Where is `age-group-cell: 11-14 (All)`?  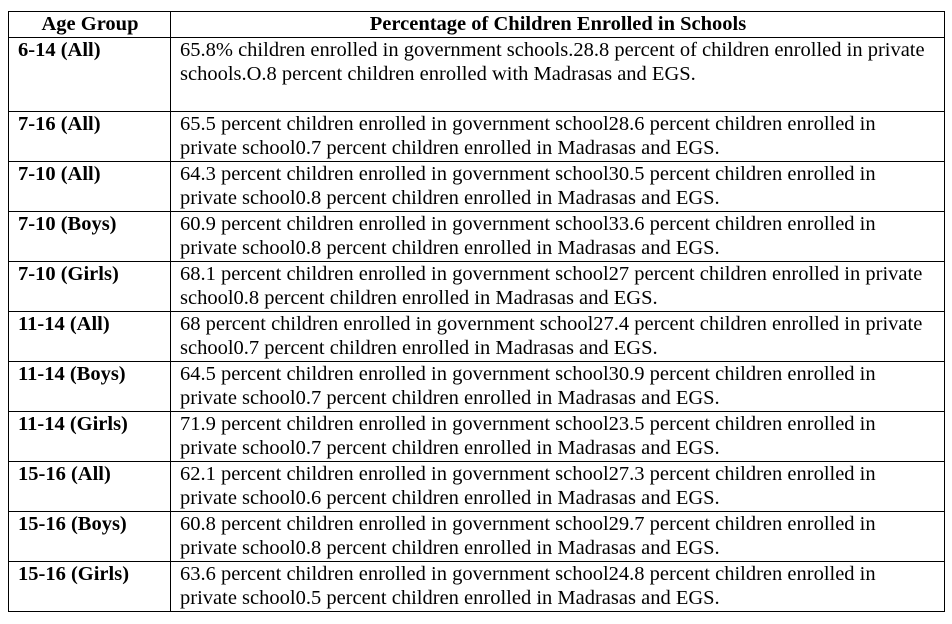
age-group-cell: 11-14 (All) is located at coordinates (89, 336).